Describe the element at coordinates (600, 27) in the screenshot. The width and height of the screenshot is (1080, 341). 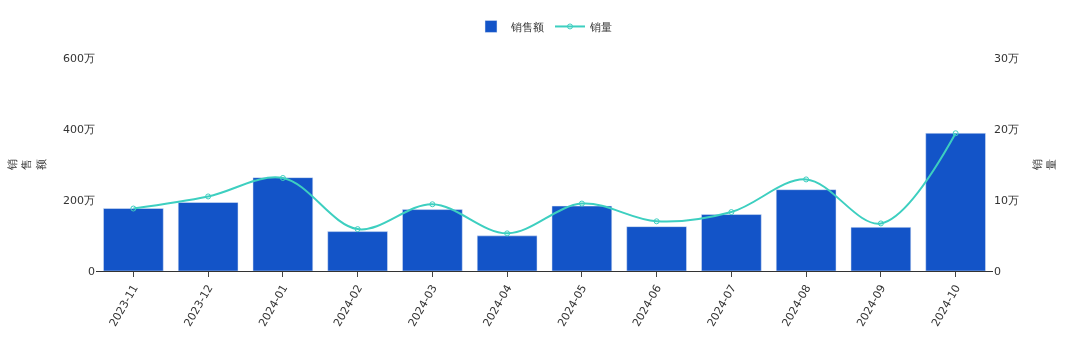
I see `legend-label: 销量` at that location.